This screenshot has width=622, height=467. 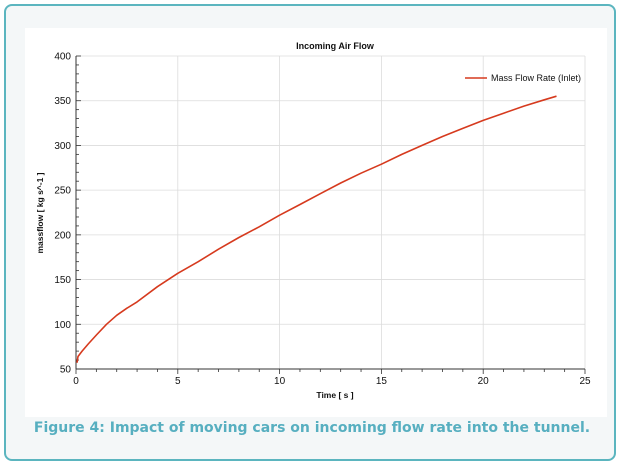 I want to click on x-tick-label: 15, so click(x=382, y=381).